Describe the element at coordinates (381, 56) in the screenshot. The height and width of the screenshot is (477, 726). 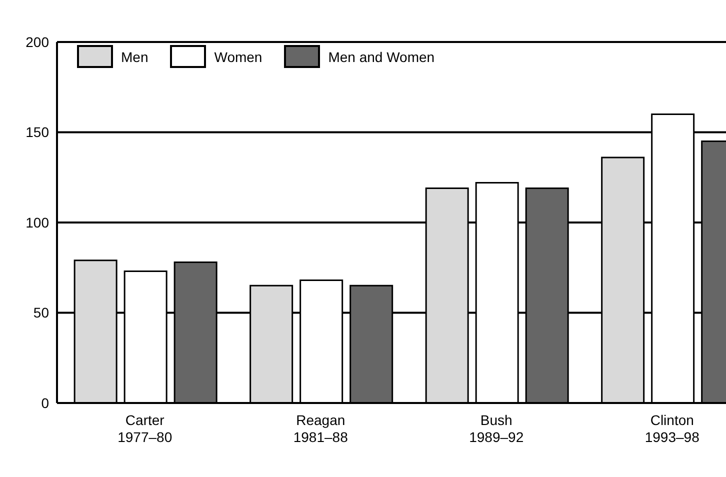
I see `legend-label: Men and Women` at that location.